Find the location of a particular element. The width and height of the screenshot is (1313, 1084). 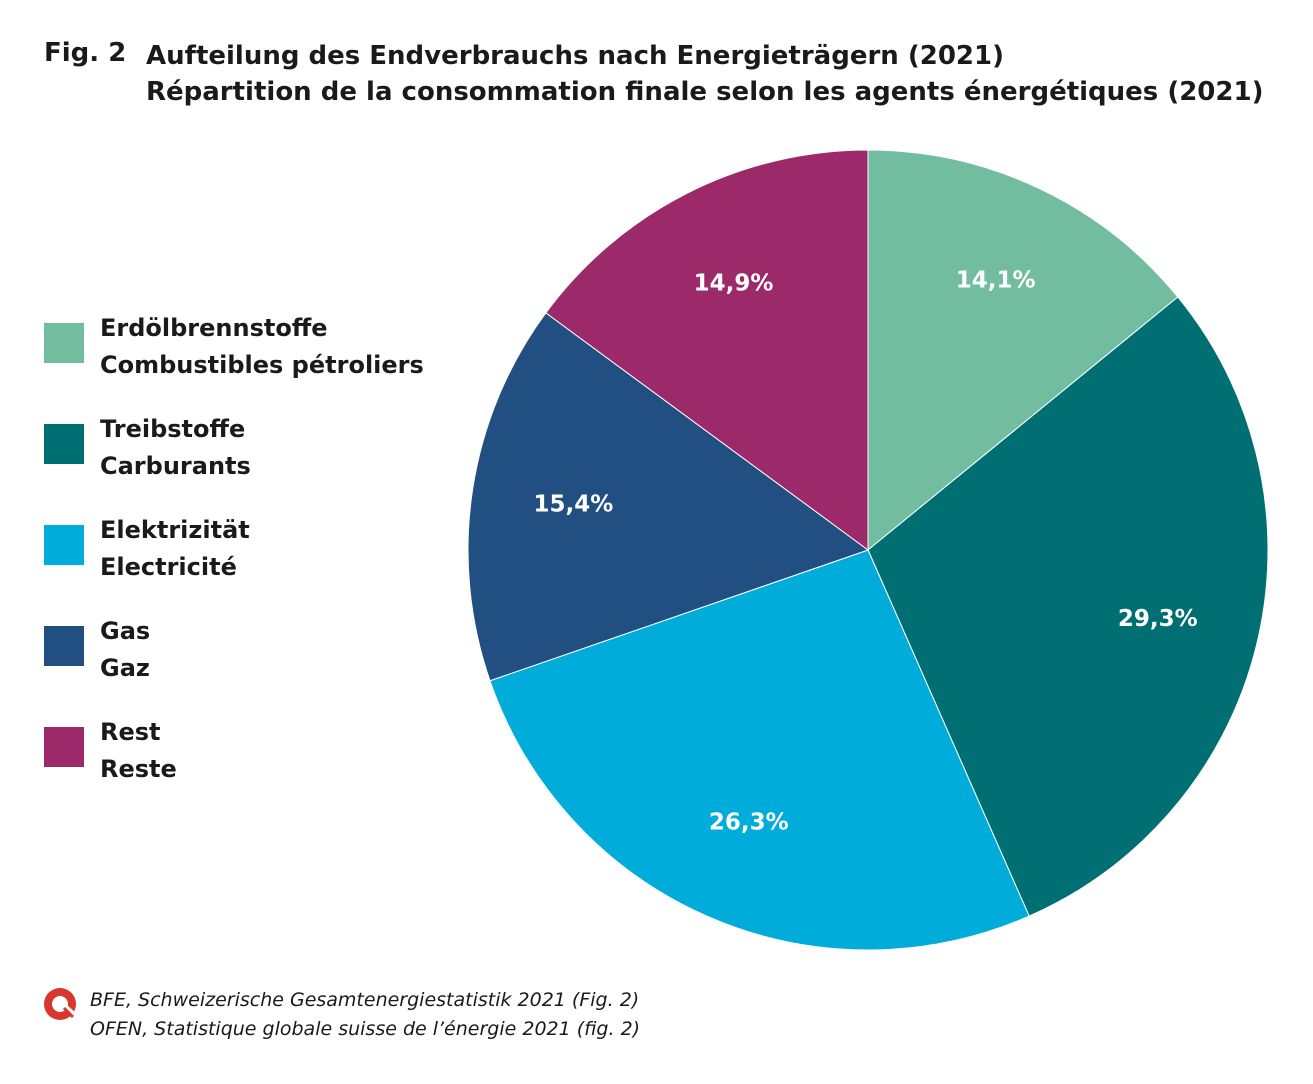

legend-label-fr: Gaz is located at coordinates (125, 668).